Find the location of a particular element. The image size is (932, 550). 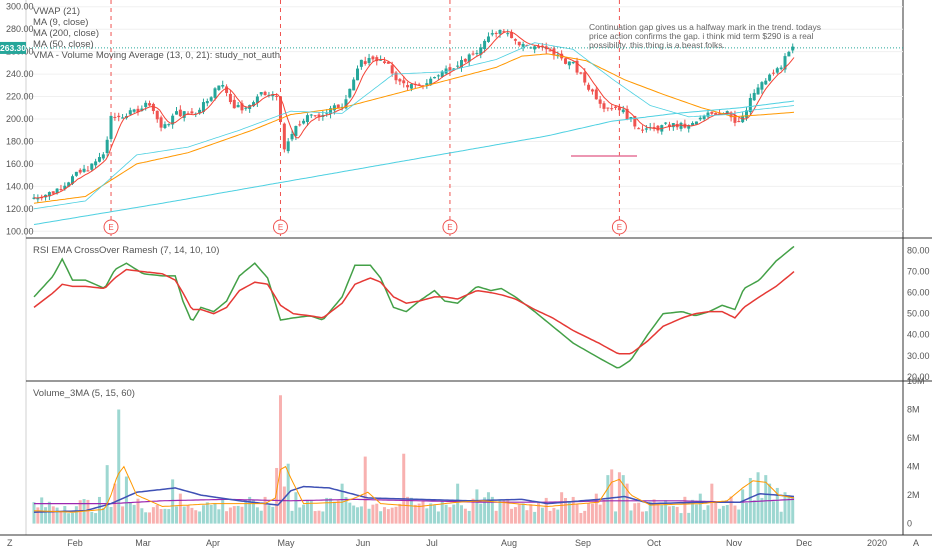

month-label: Sep is located at coordinates (583, 543).